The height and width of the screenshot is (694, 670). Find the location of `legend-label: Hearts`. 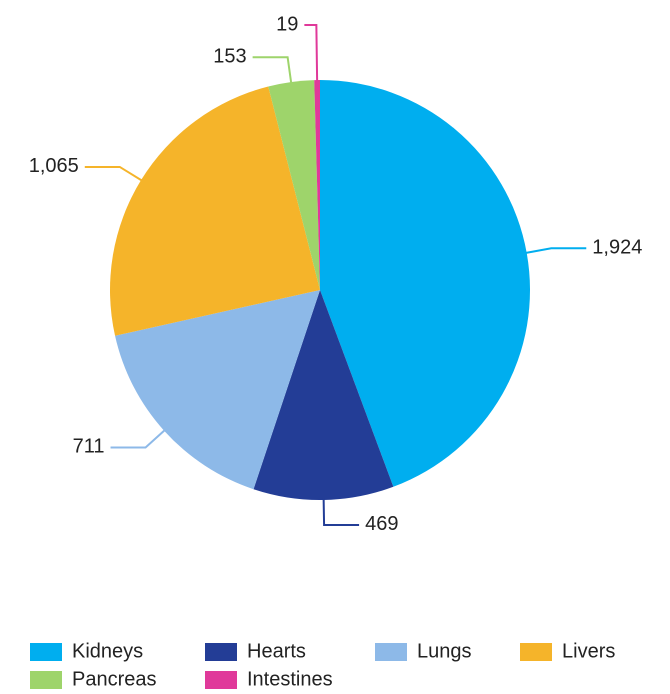

legend-label: Hearts is located at coordinates (276, 651).